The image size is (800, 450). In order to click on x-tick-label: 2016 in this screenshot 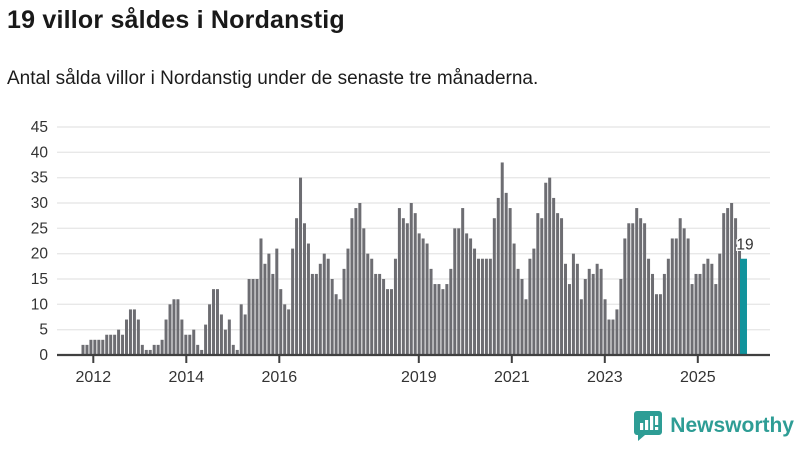, I will do `click(280, 377)`.